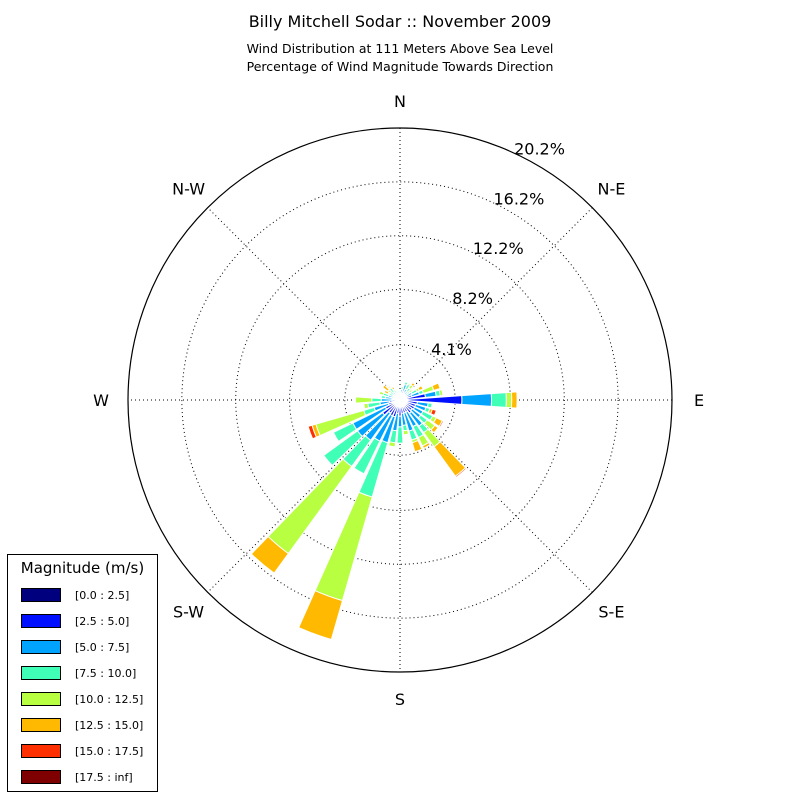 The image size is (800, 800). I want to click on direction-label-w: W, so click(101, 400).